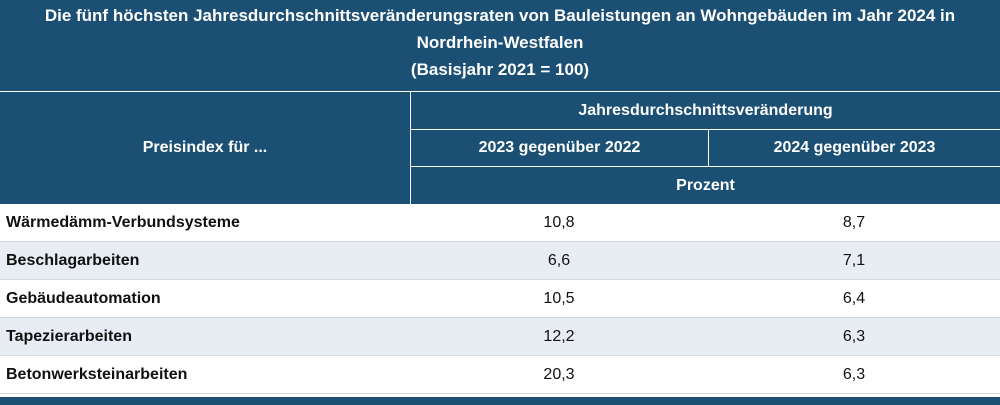 The image size is (1000, 405). What do you see at coordinates (705, 185) in the screenshot?
I see `header-unit: Prozent` at bounding box center [705, 185].